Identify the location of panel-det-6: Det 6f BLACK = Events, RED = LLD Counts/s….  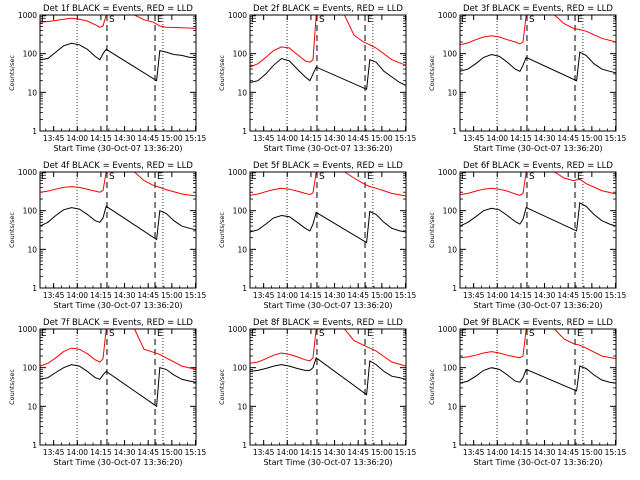
(527, 235).